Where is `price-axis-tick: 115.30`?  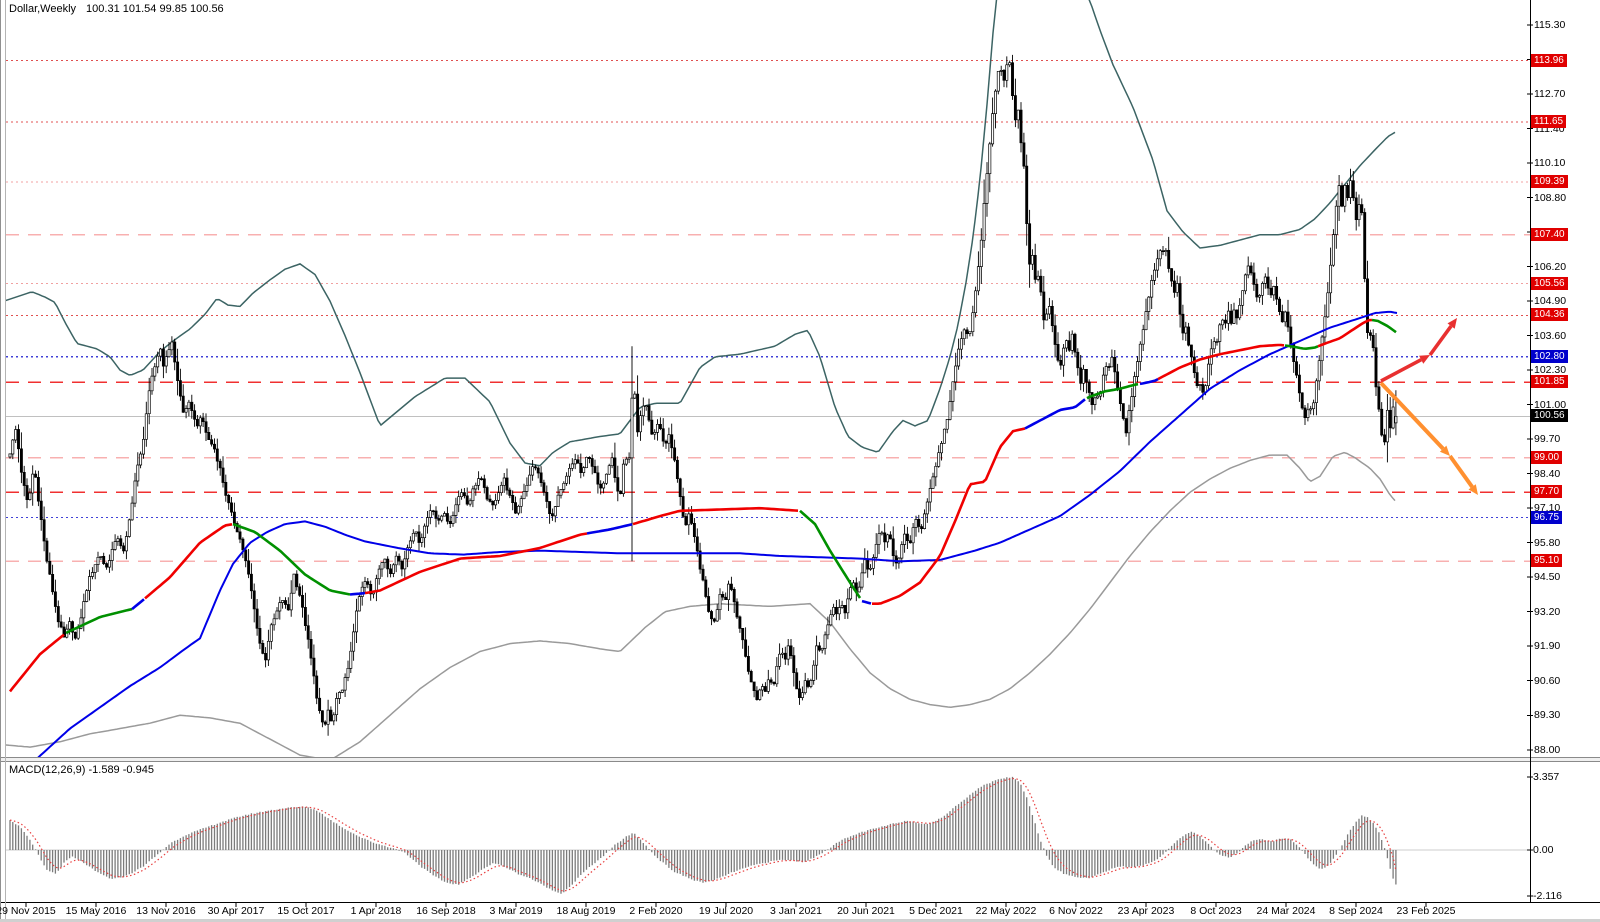 price-axis-tick: 115.30 is located at coordinates (1550, 25).